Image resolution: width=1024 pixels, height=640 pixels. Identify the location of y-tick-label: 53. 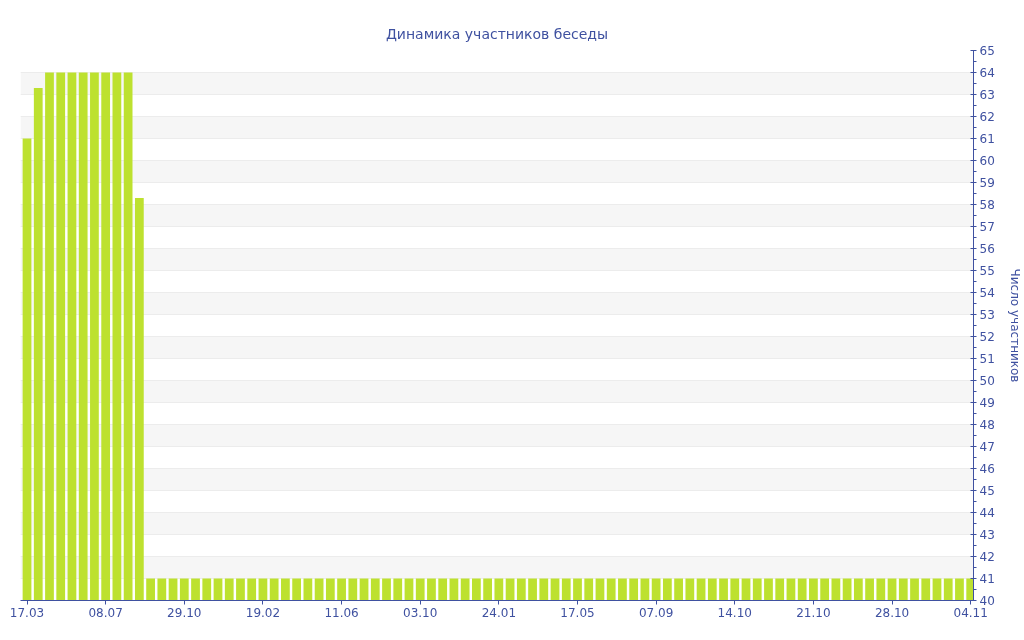
(987, 315).